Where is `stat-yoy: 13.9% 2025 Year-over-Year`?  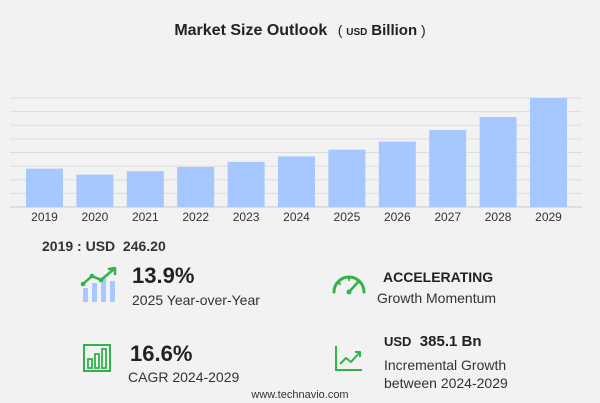
stat-yoy: 13.9% 2025 Year-over-Year is located at coordinates (196, 286).